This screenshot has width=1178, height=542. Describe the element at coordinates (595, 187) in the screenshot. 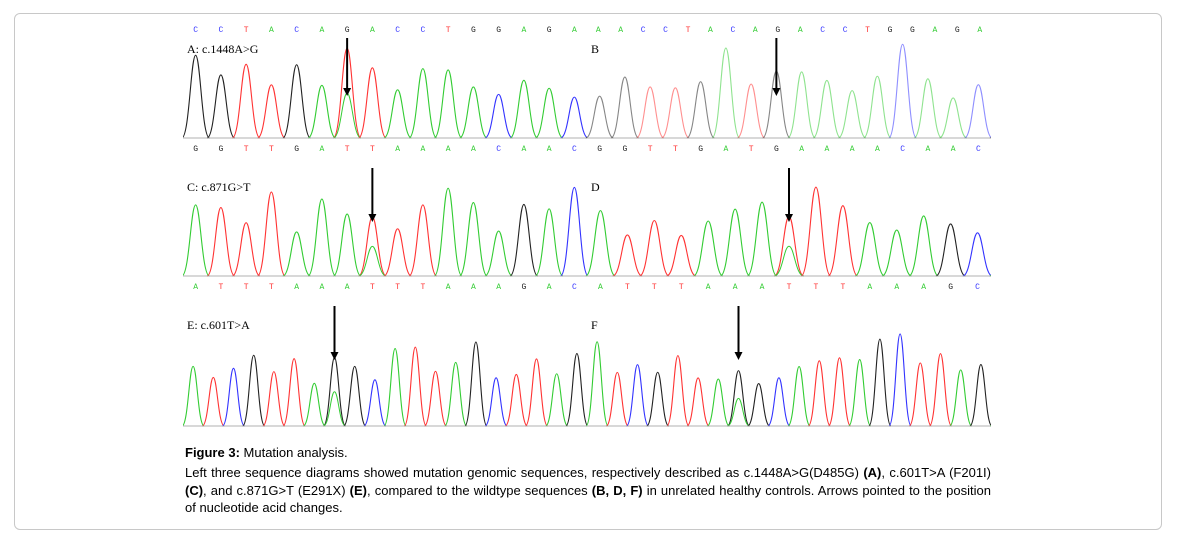

I see `panel-label: D` at that location.